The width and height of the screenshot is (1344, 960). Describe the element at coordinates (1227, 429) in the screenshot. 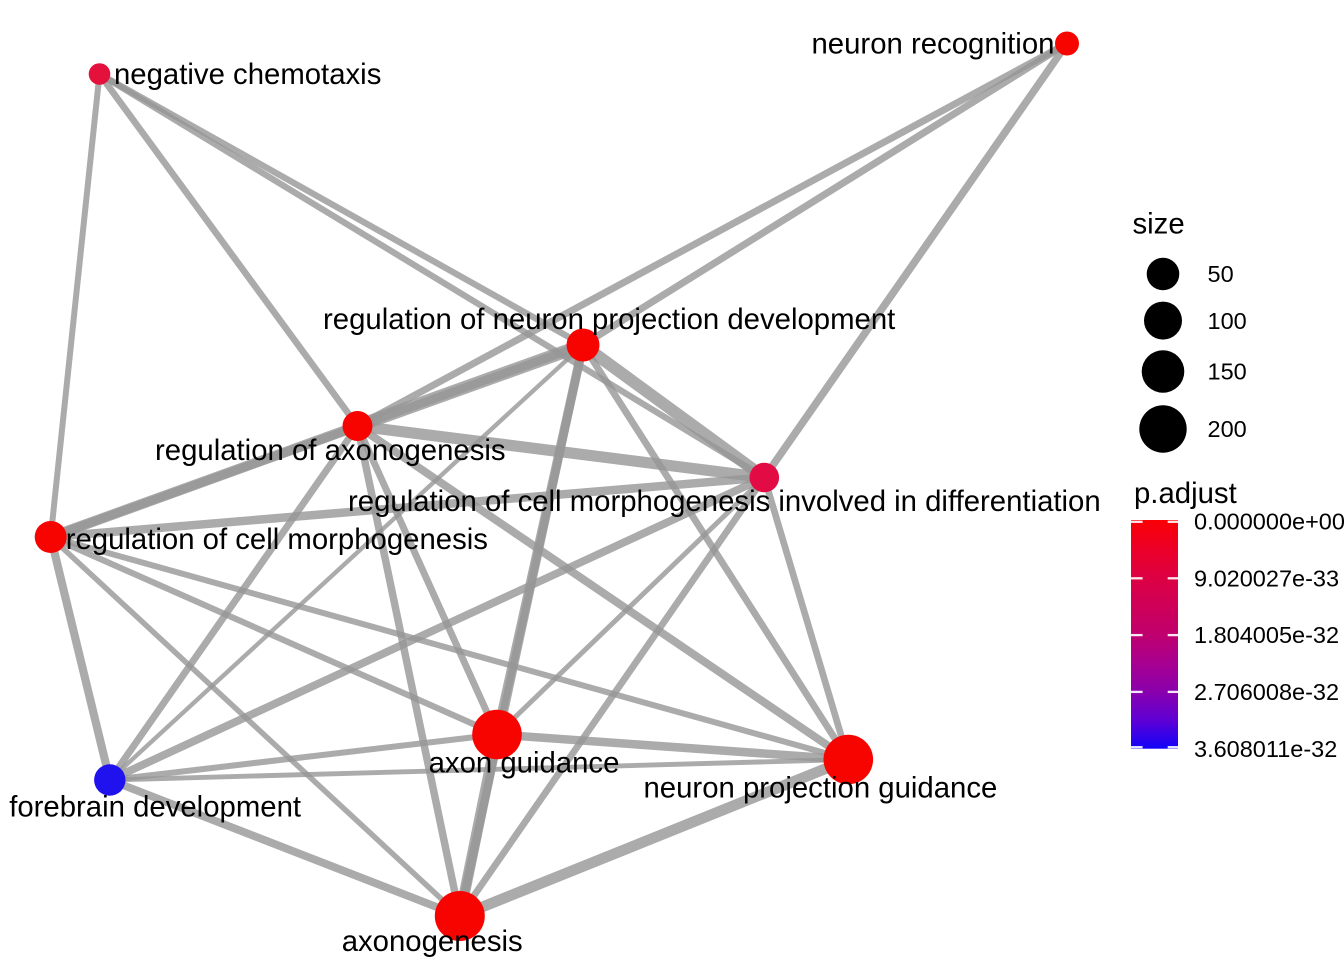

I see `svg-text: 200` at that location.